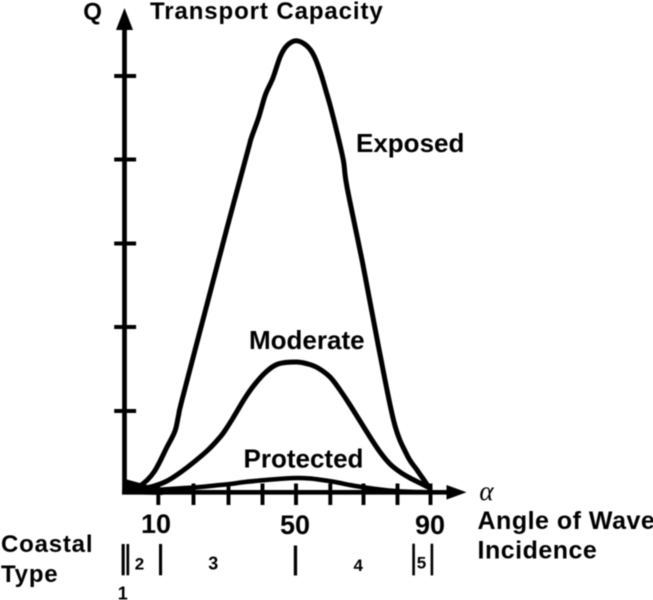  I want to click on svg-text: Q, so click(92, 13).